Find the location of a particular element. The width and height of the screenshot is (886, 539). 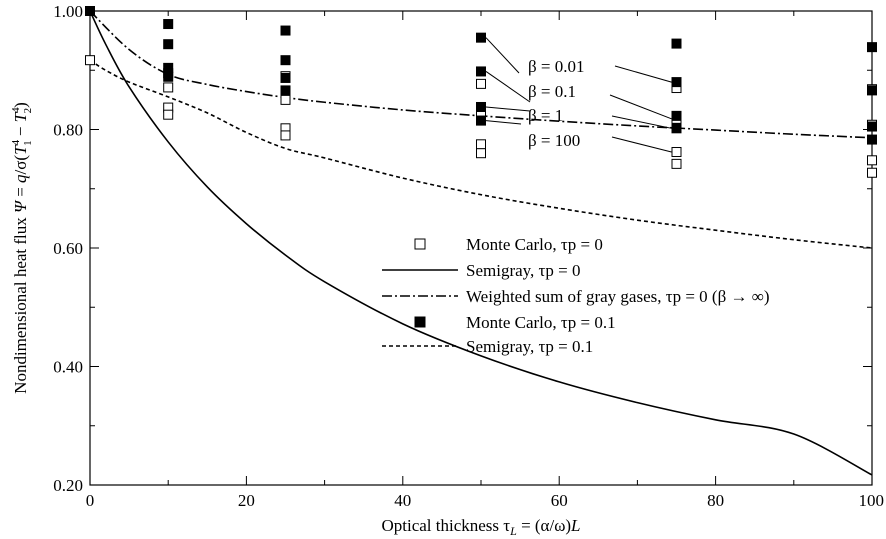

y-tick-label: 1.00 is located at coordinates (68, 11).